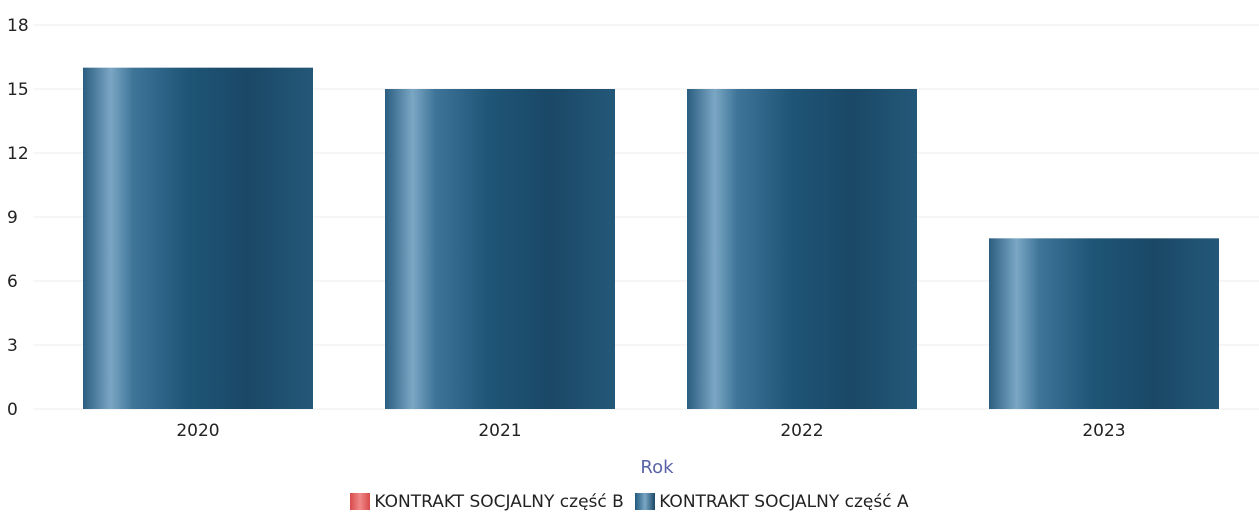 The width and height of the screenshot is (1259, 517). Describe the element at coordinates (12, 346) in the screenshot. I see `y-tick-label: 3` at that location.